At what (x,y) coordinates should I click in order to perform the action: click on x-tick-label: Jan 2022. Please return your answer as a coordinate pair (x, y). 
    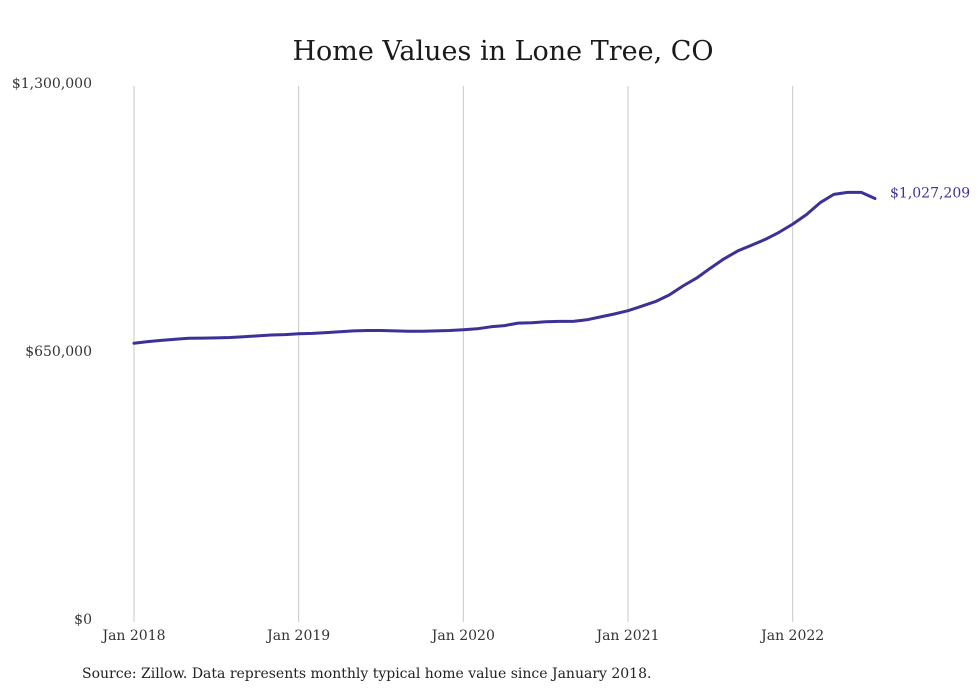
    Looking at the image, I should click on (791, 636).